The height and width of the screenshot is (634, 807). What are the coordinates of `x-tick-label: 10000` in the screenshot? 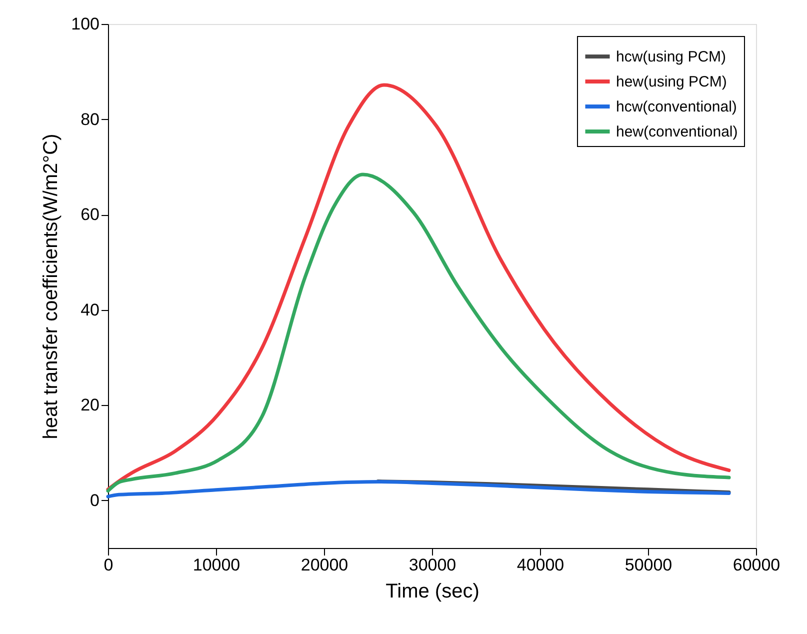 It's located at (216, 565).